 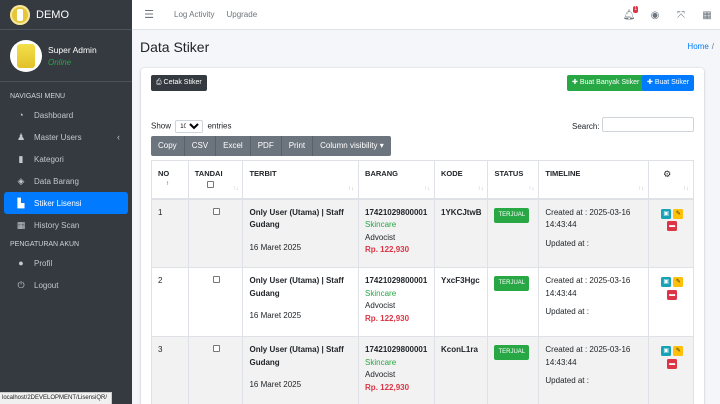 What do you see at coordinates (167, 184) in the screenshot?
I see `sort-asc-icon: ↑` at bounding box center [167, 184].